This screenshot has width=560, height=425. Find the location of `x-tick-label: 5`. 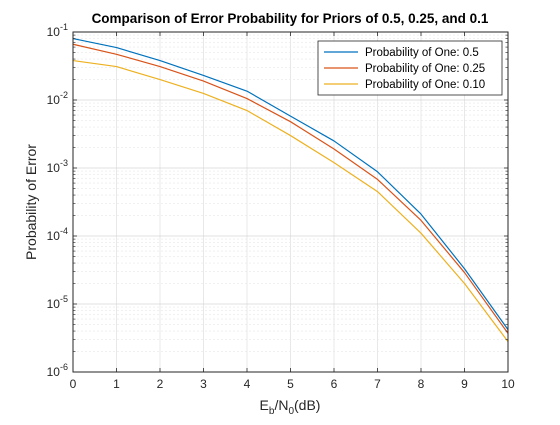

x-tick-label: 5 is located at coordinates (290, 384).